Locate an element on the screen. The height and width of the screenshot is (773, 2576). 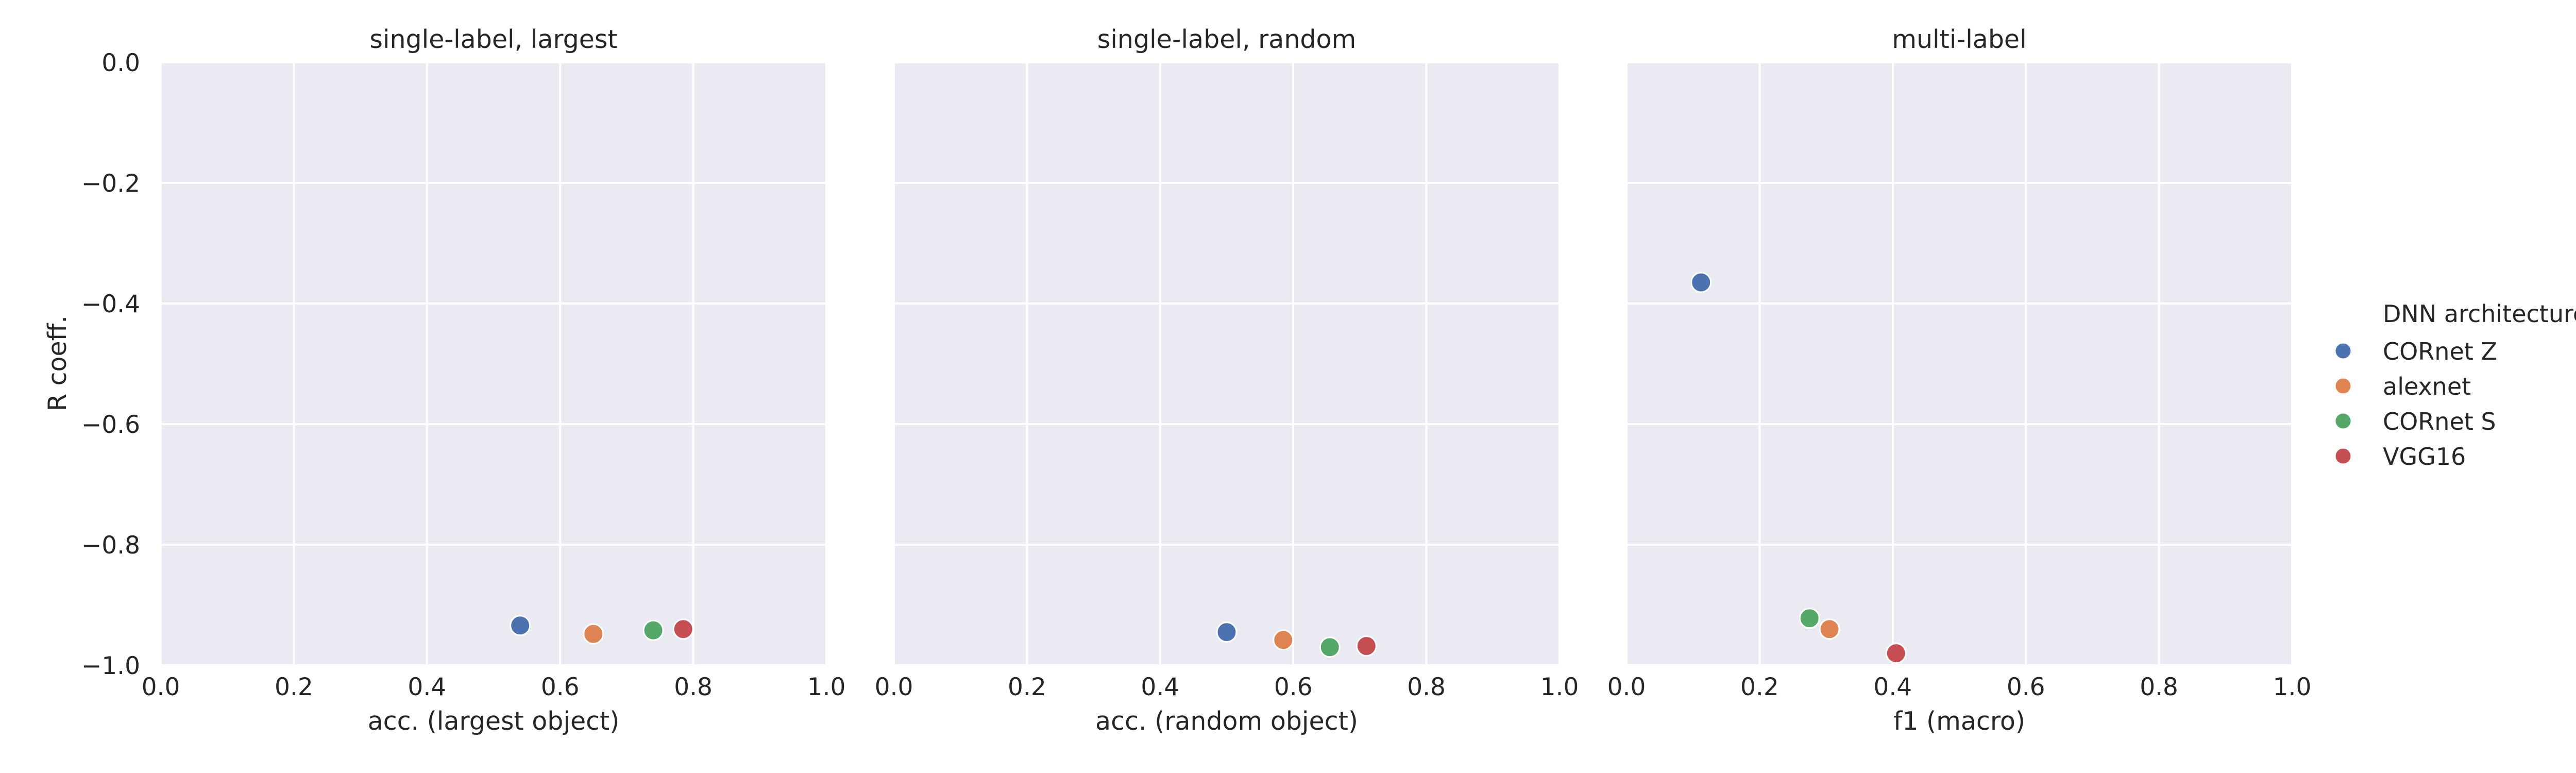
x-axis-label: f1 (macro) is located at coordinates (1959, 721).